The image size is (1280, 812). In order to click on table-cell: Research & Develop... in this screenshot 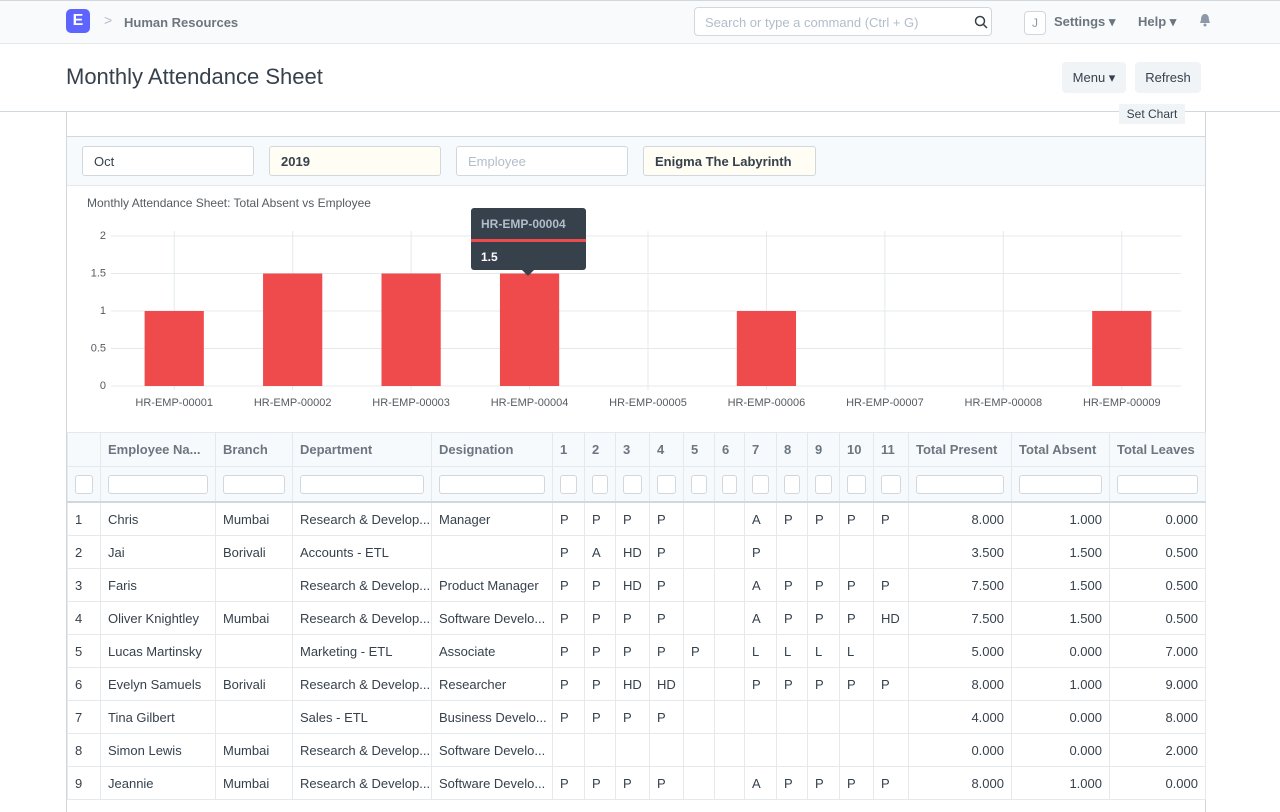, I will do `click(362, 519)`.